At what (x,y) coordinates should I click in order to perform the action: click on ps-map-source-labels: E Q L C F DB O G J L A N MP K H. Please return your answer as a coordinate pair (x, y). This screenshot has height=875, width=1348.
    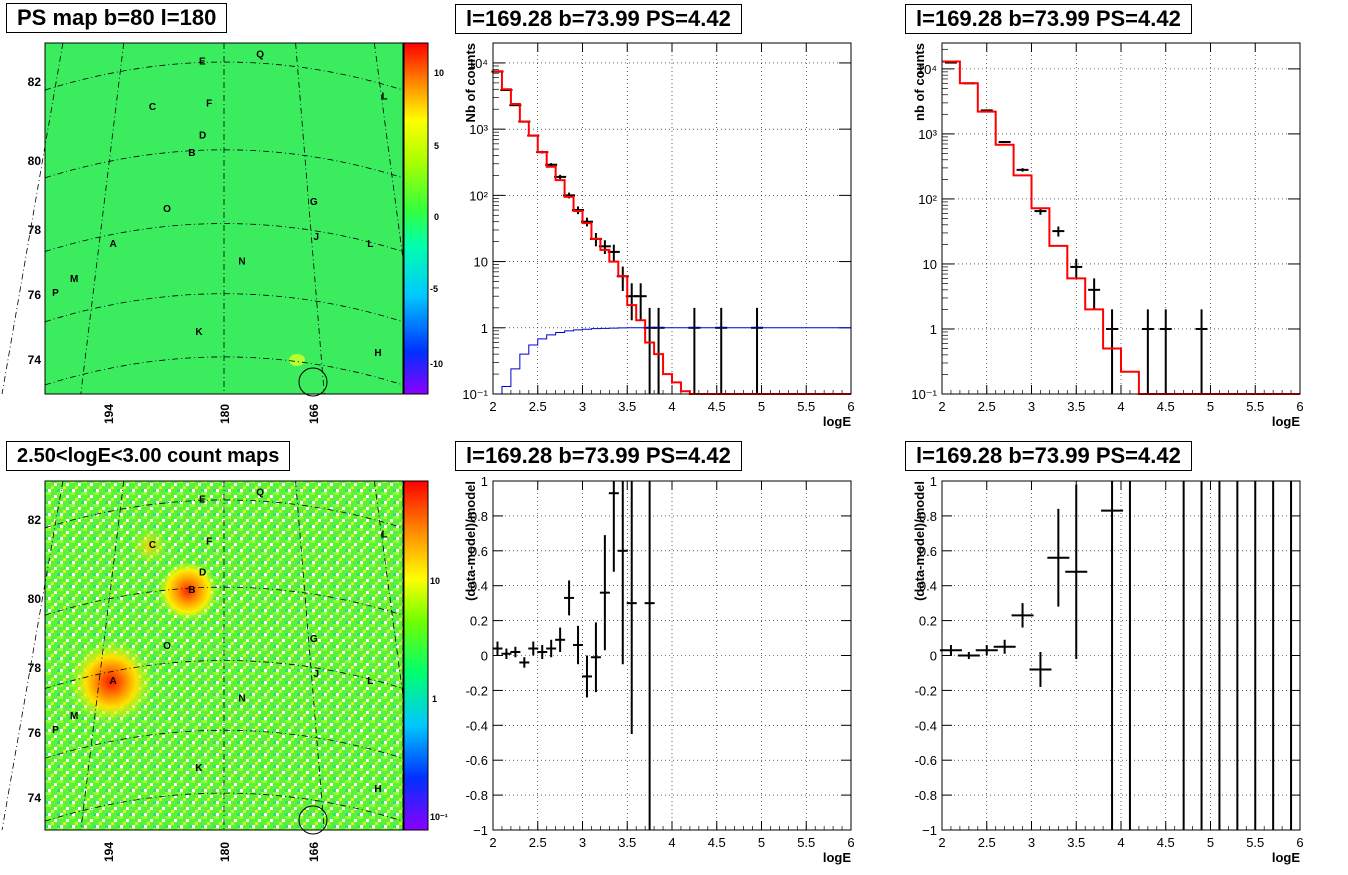
    Looking at the image, I should click on (219, 204).